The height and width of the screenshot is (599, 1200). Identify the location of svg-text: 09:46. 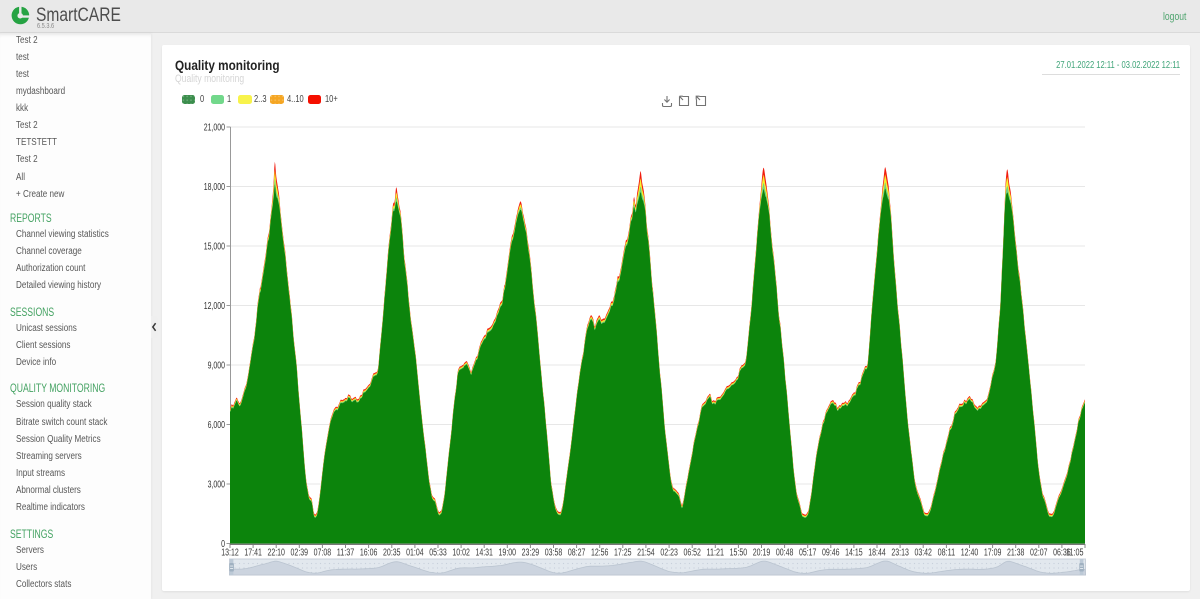
(831, 553).